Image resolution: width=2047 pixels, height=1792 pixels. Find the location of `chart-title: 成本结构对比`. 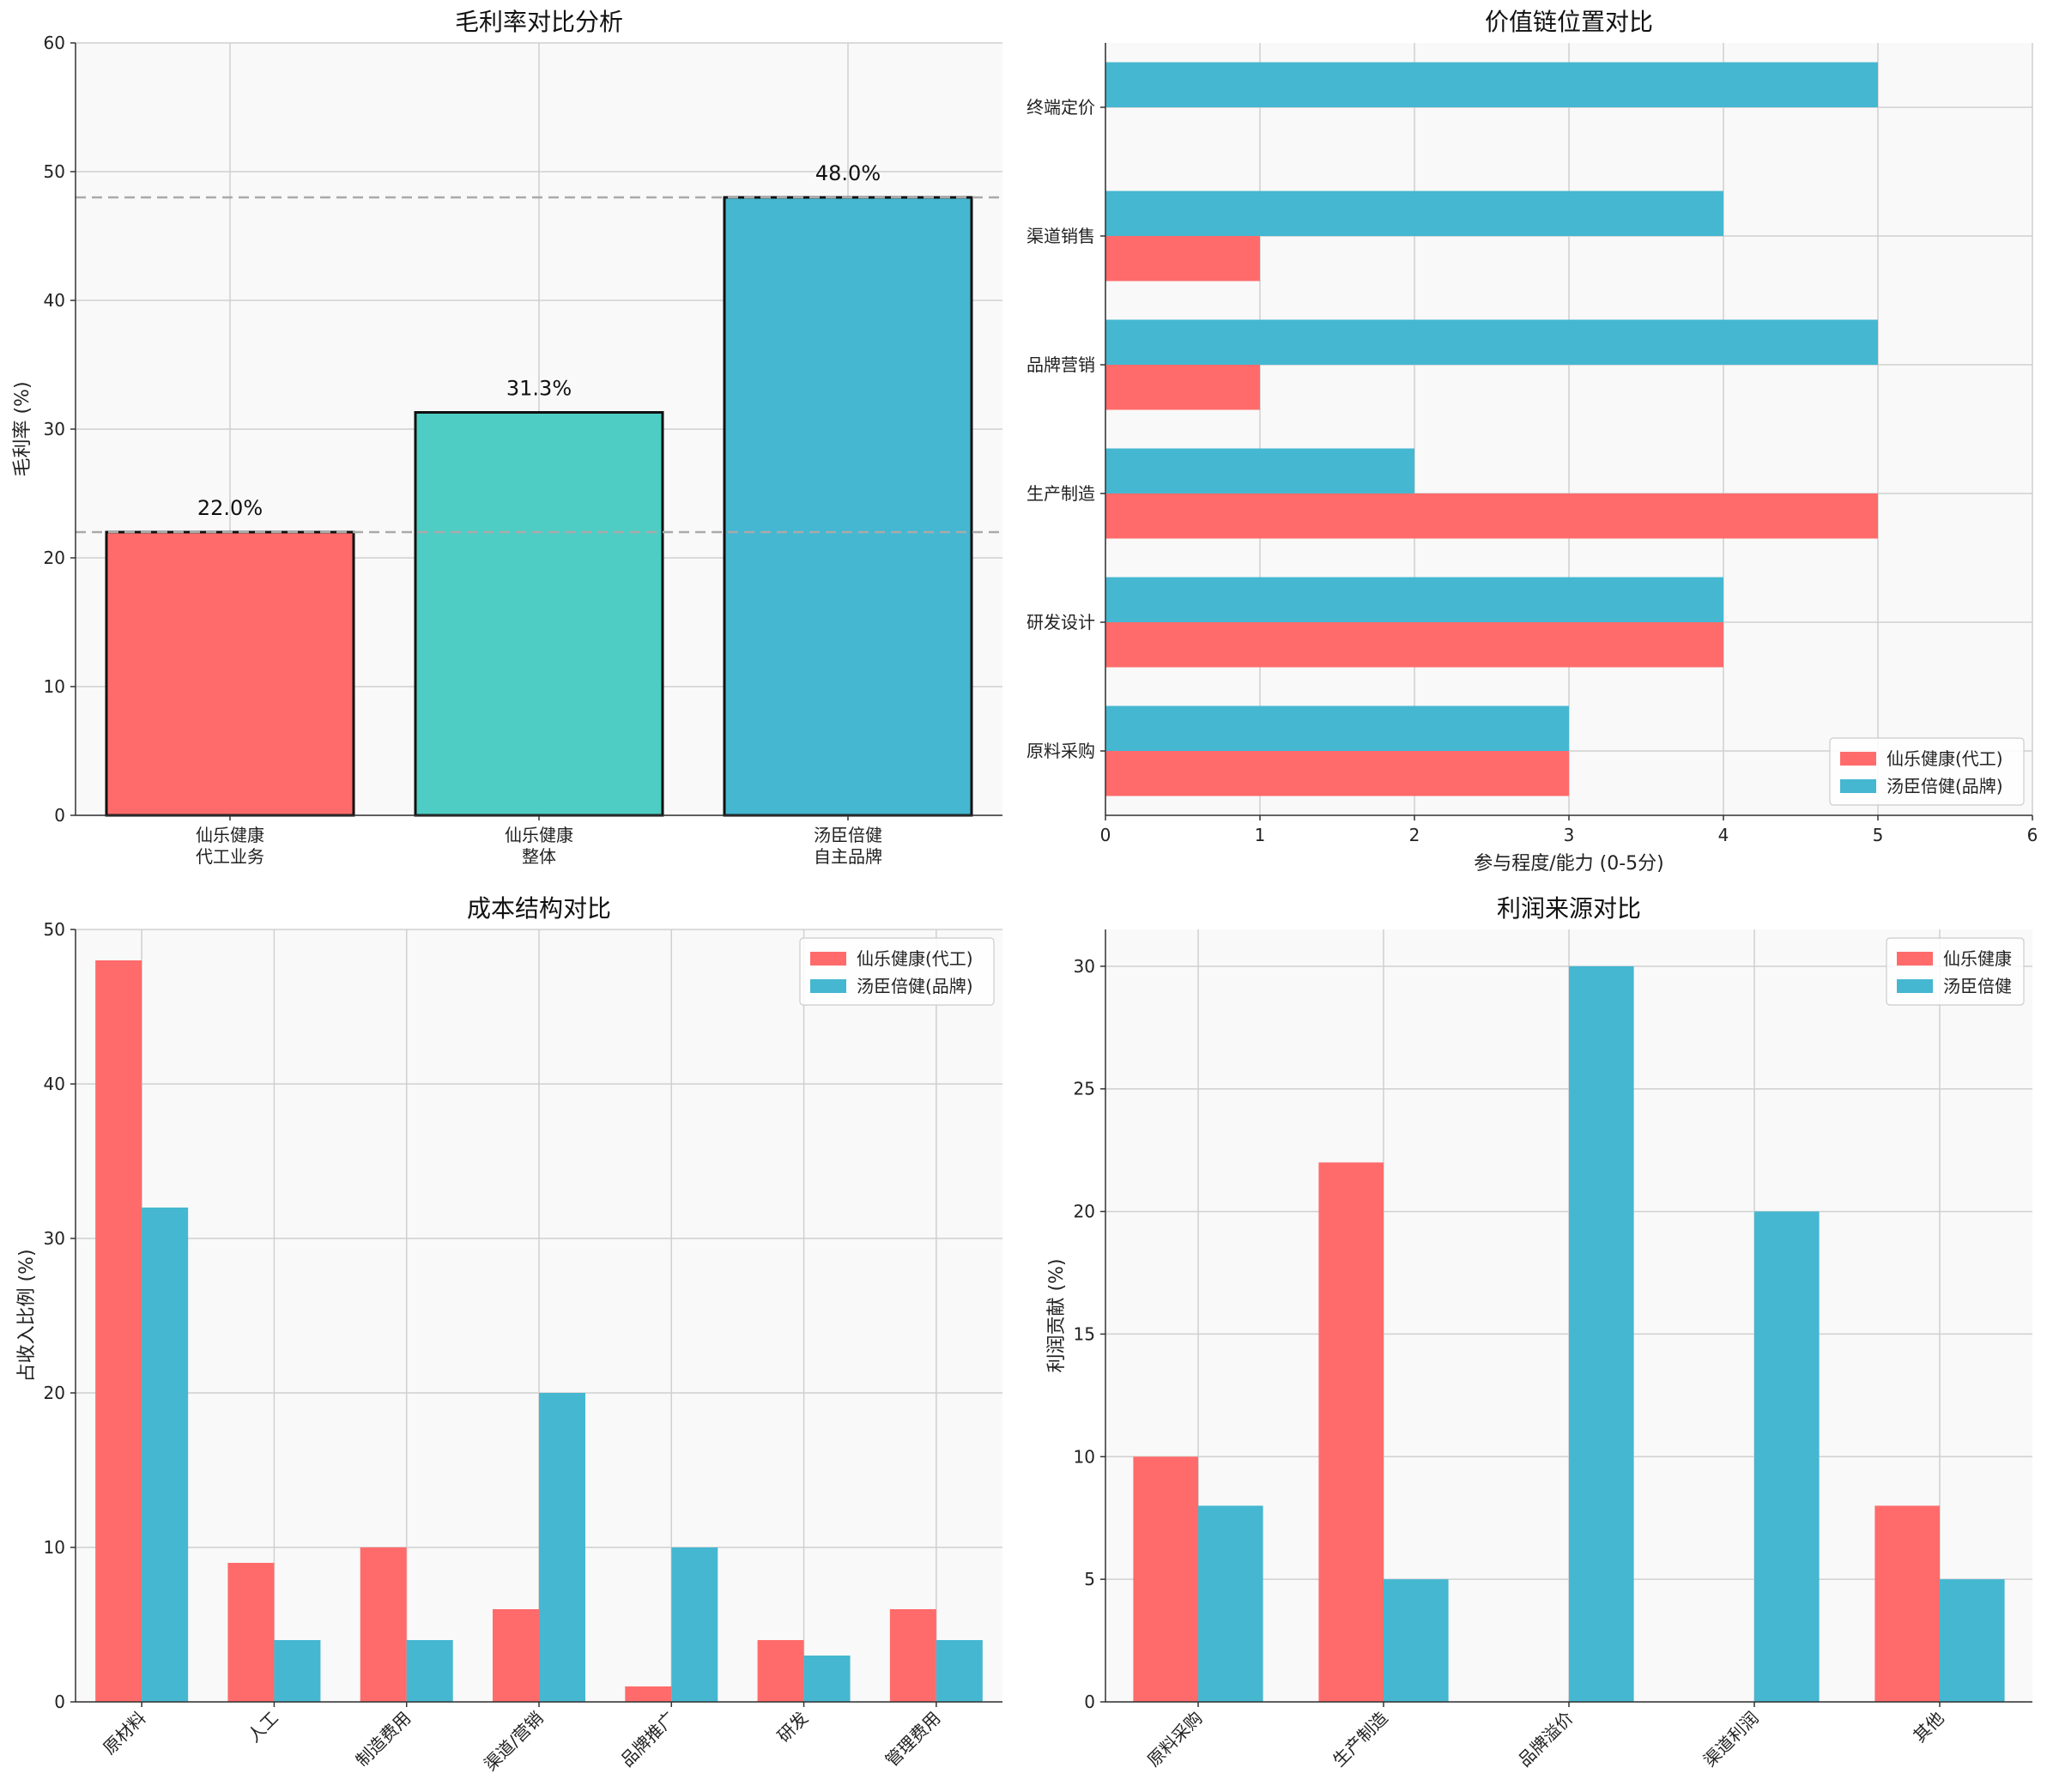

chart-title: 成本结构对比 is located at coordinates (539, 908).